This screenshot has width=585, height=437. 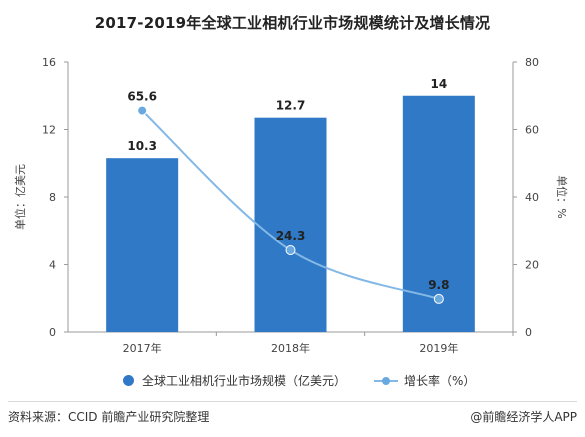 What do you see at coordinates (128, 380) in the screenshot?
I see `bar-swatch-icon` at bounding box center [128, 380].